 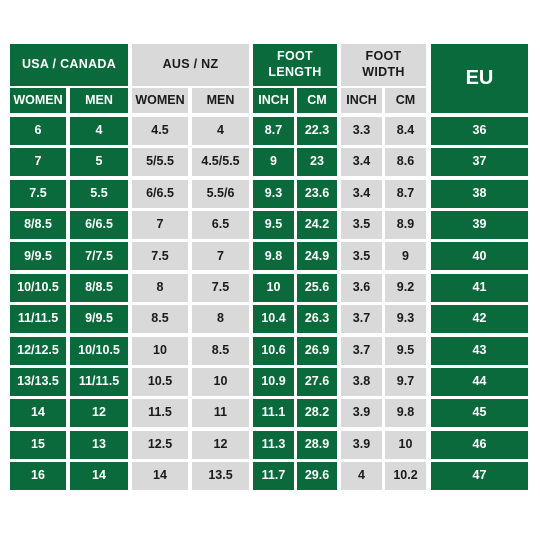 I want to click on cell-width-inch: 3.9, so click(x=361, y=444).